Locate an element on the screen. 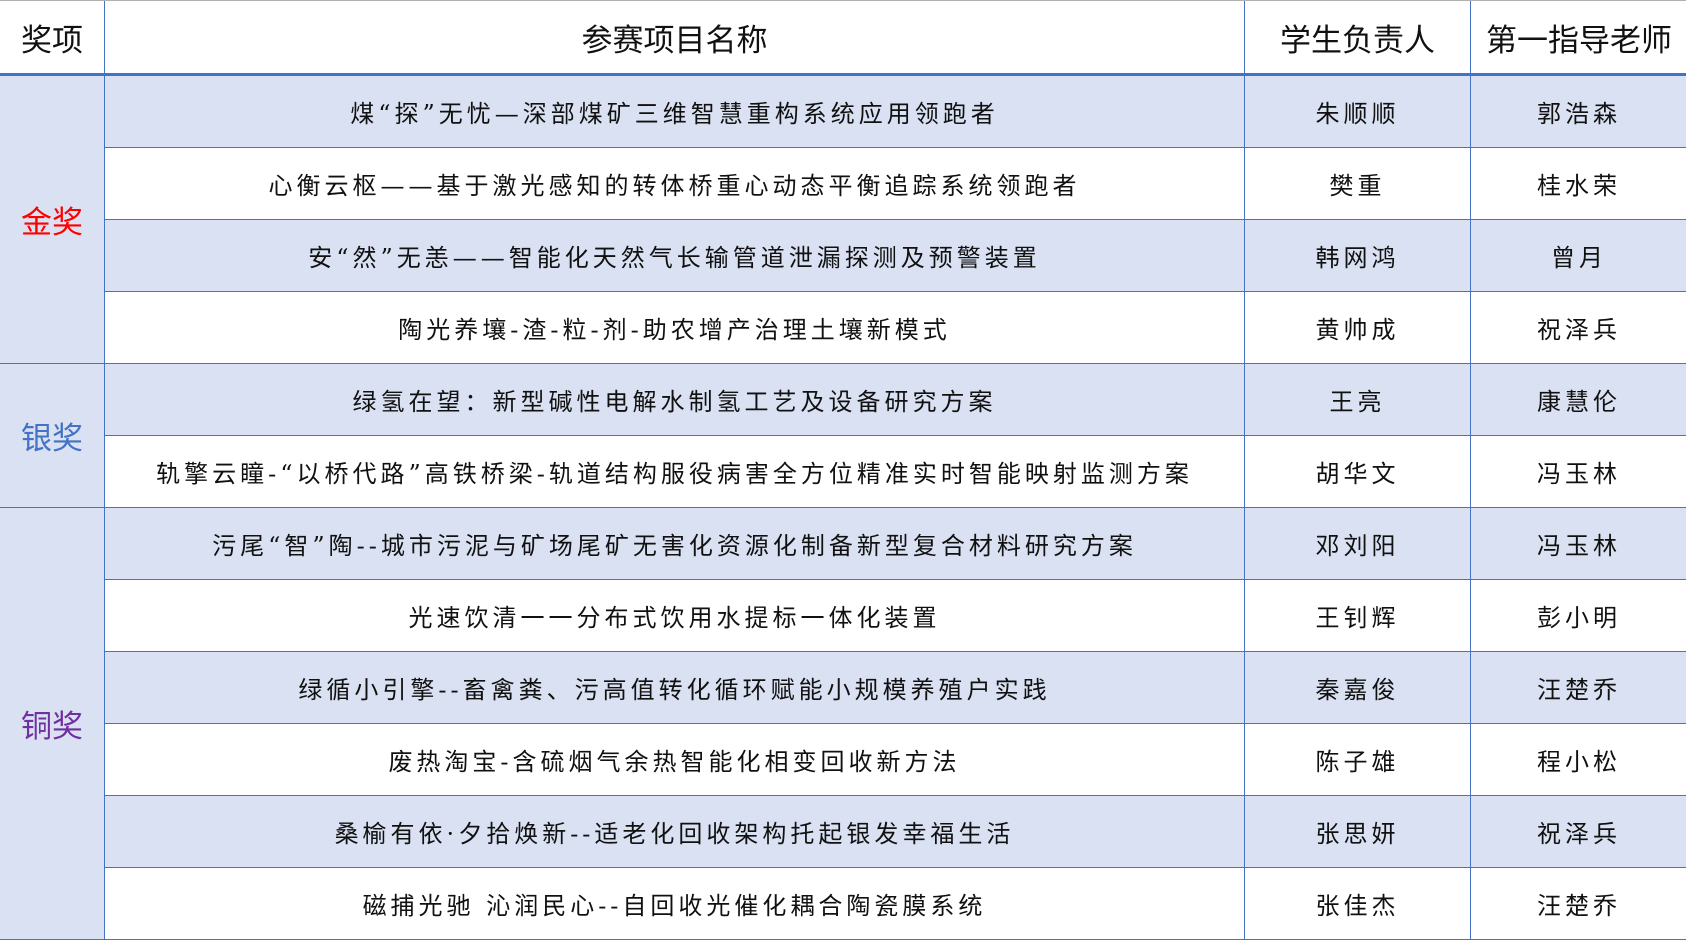 The height and width of the screenshot is (940, 1686). table-row: 金奖煤“探”无忧—深部煤矿三维智慧重构系统应用领跑者朱顺顺郭浩森 is located at coordinates (843, 111).